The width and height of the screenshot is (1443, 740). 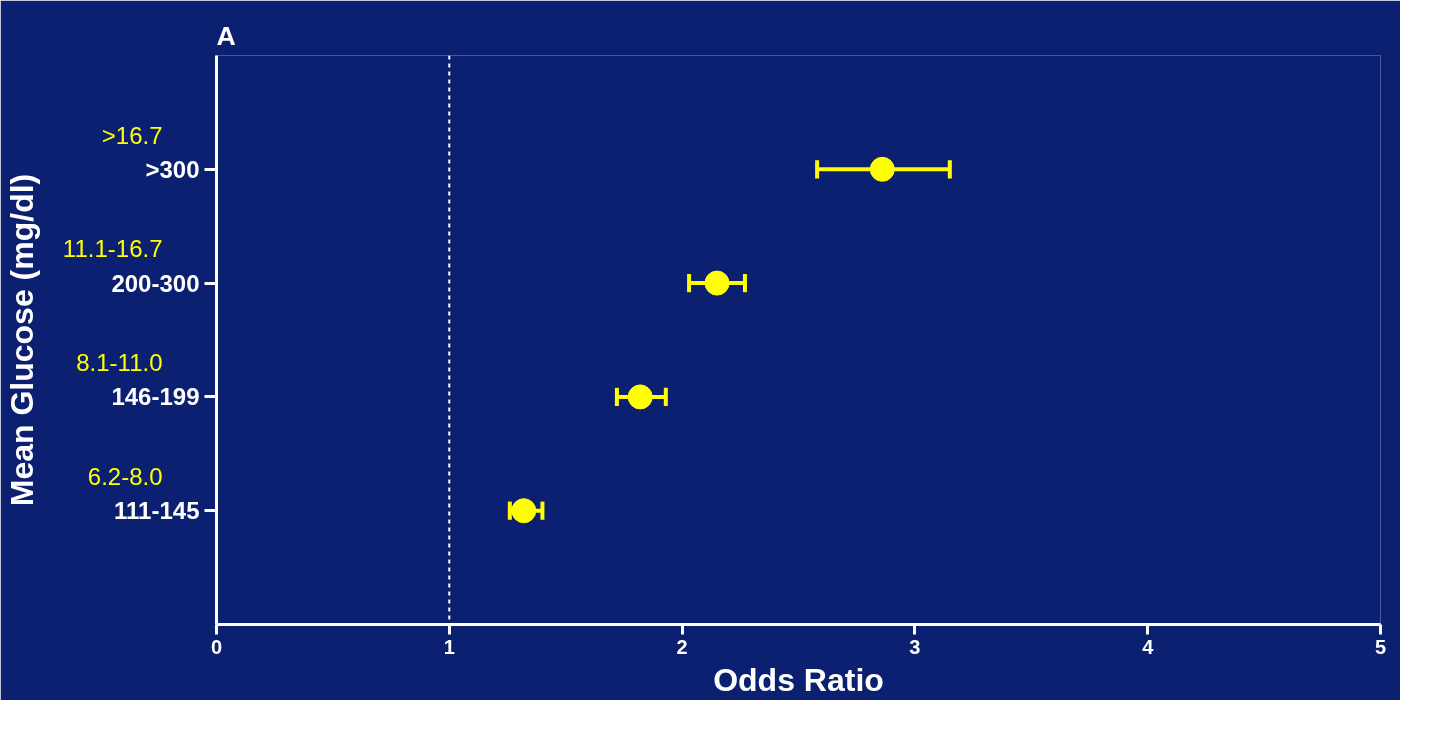 I want to click on x-tick-label: 0, so click(x=216, y=646).